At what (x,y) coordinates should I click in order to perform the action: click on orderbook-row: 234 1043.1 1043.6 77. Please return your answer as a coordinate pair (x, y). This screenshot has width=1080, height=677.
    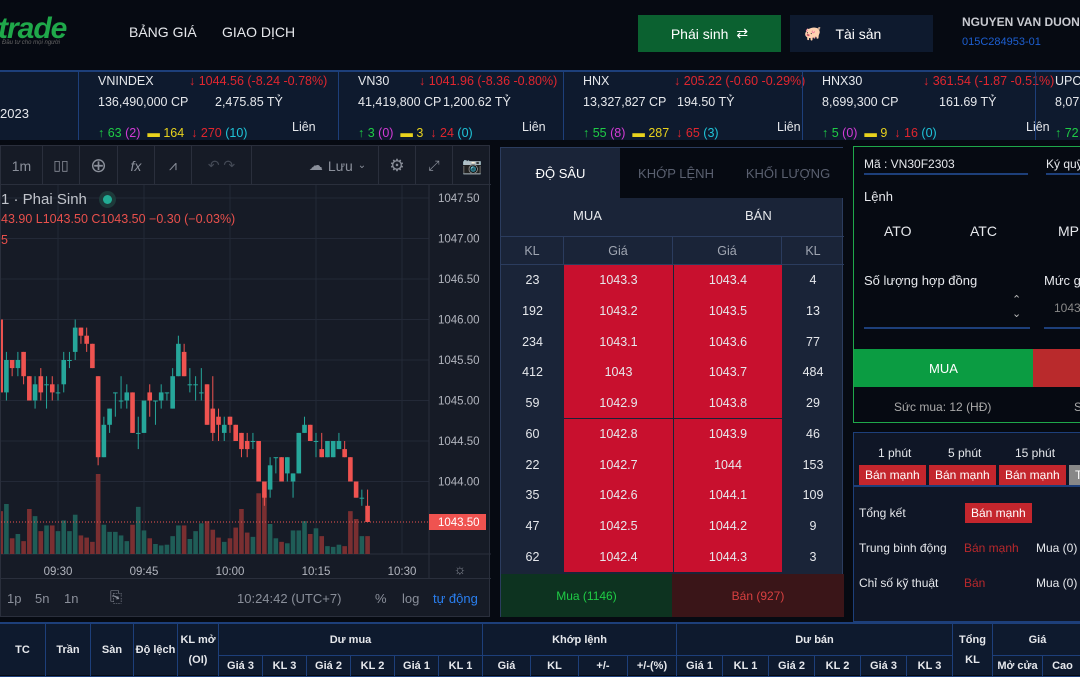
    Looking at the image, I should click on (672, 342).